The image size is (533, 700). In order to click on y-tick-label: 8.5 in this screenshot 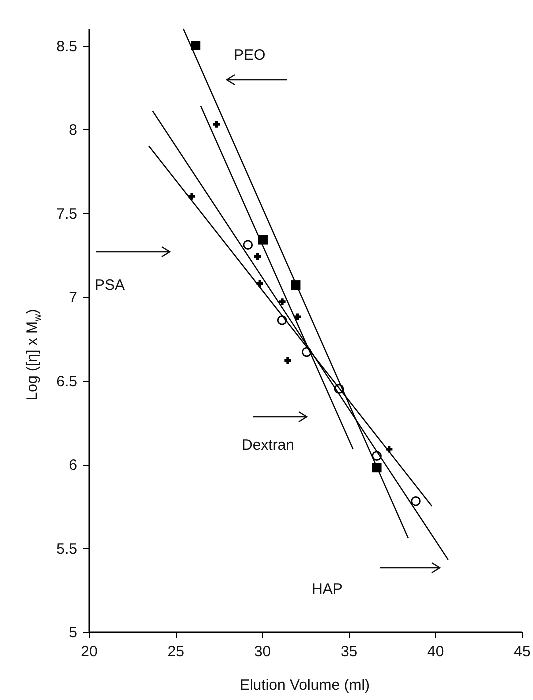, I will do `click(67, 47)`.